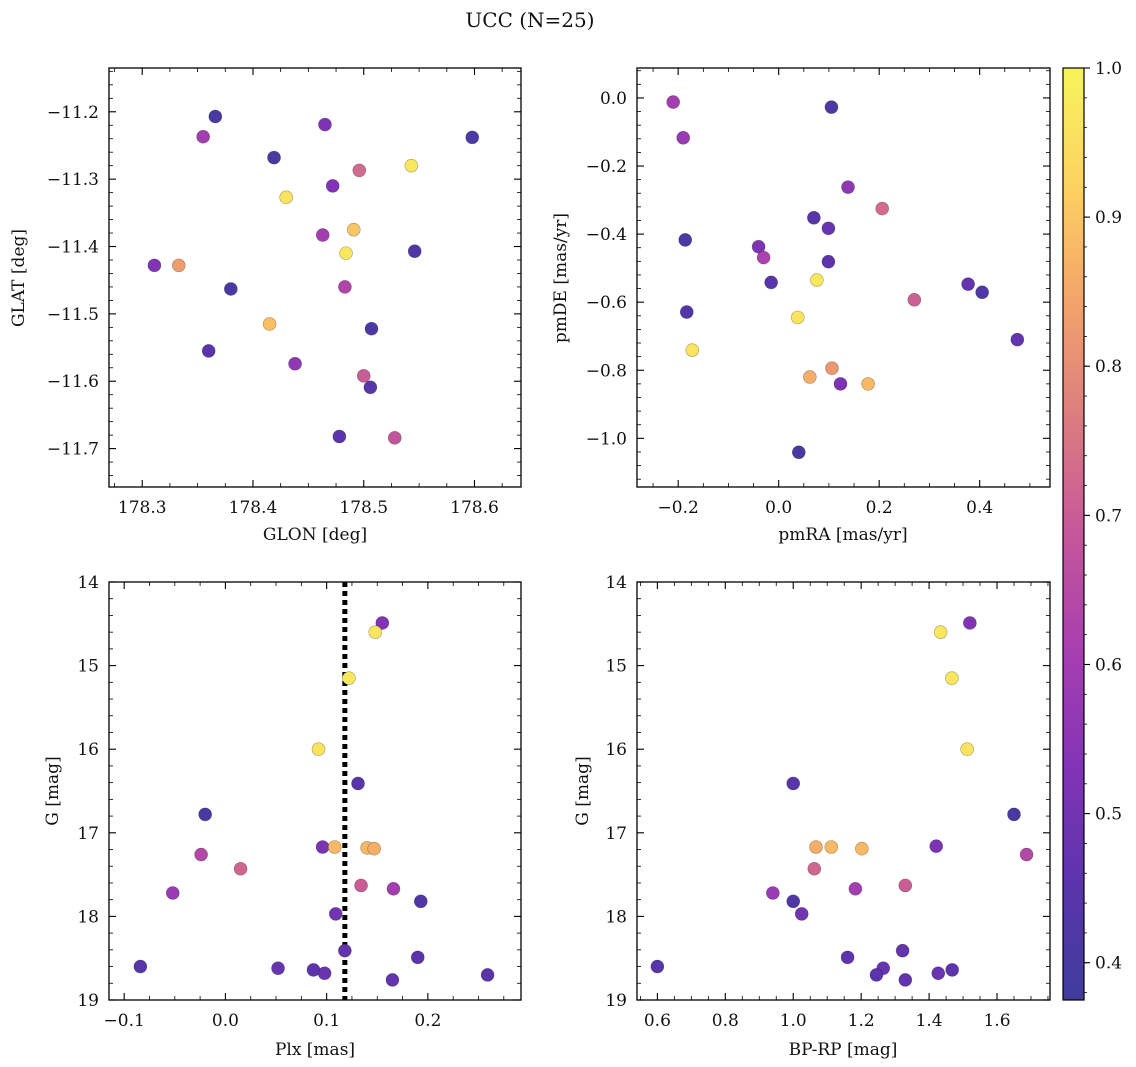 The image size is (1136, 1067). What do you see at coordinates (474, 508) in the screenshot?
I see `x-tick-label: 178.6` at bounding box center [474, 508].